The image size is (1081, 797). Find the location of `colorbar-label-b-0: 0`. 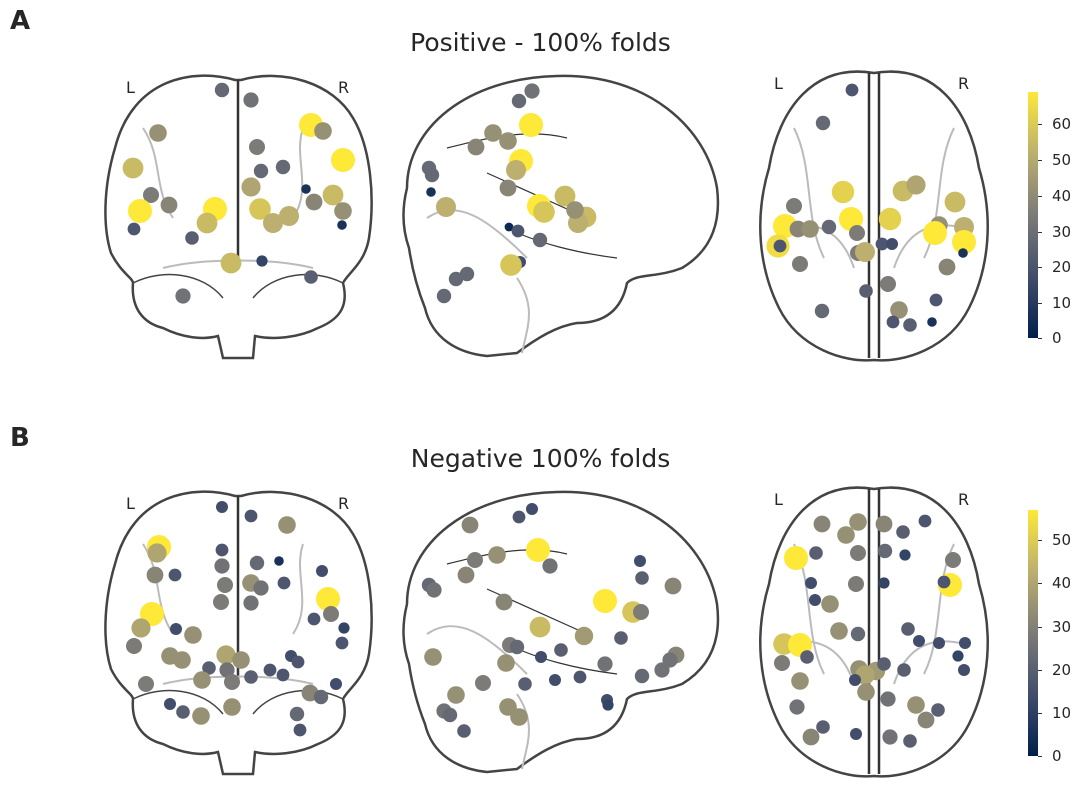

colorbar-label-b-0: 0 is located at coordinates (1057, 756).